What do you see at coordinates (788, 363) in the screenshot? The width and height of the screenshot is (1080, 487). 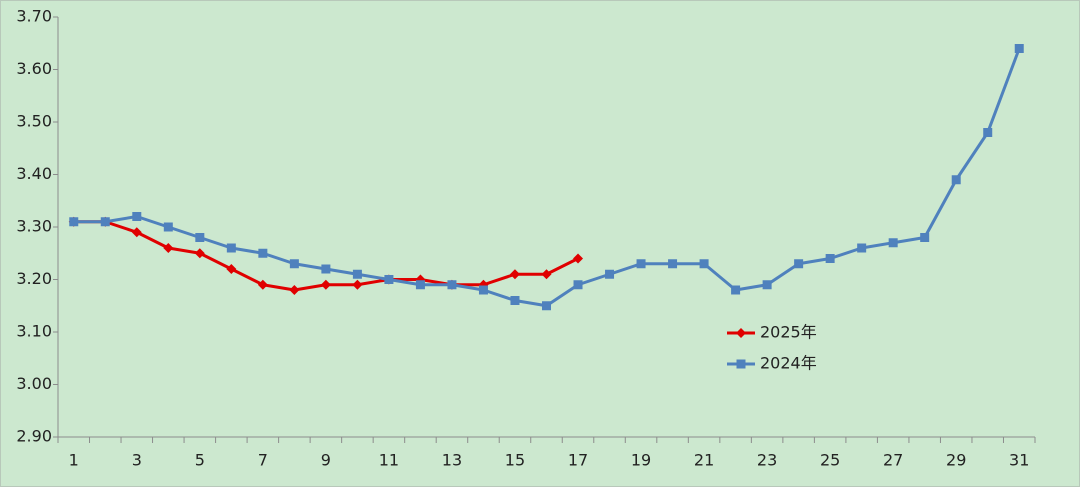 I see `legend-label: 2024年` at bounding box center [788, 363].